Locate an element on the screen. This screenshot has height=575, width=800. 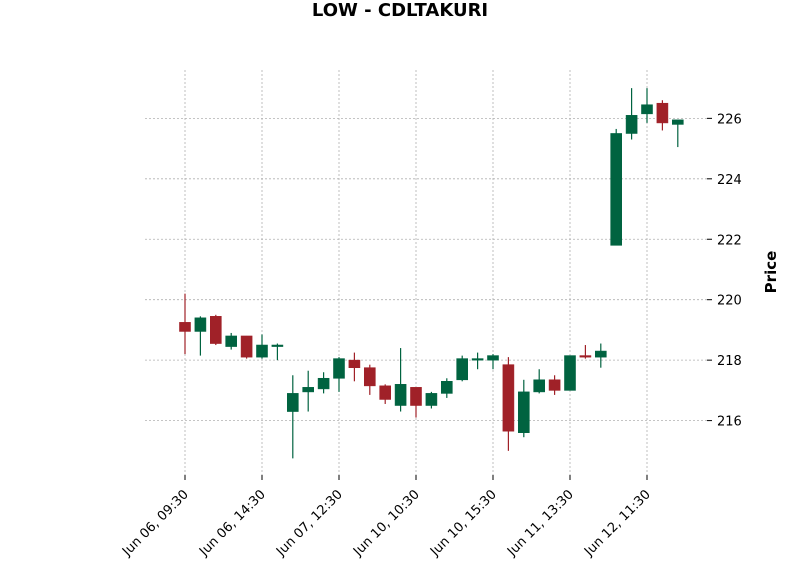
x-tick-label: Jun 10, 15:30 is located at coordinates (463, 523).